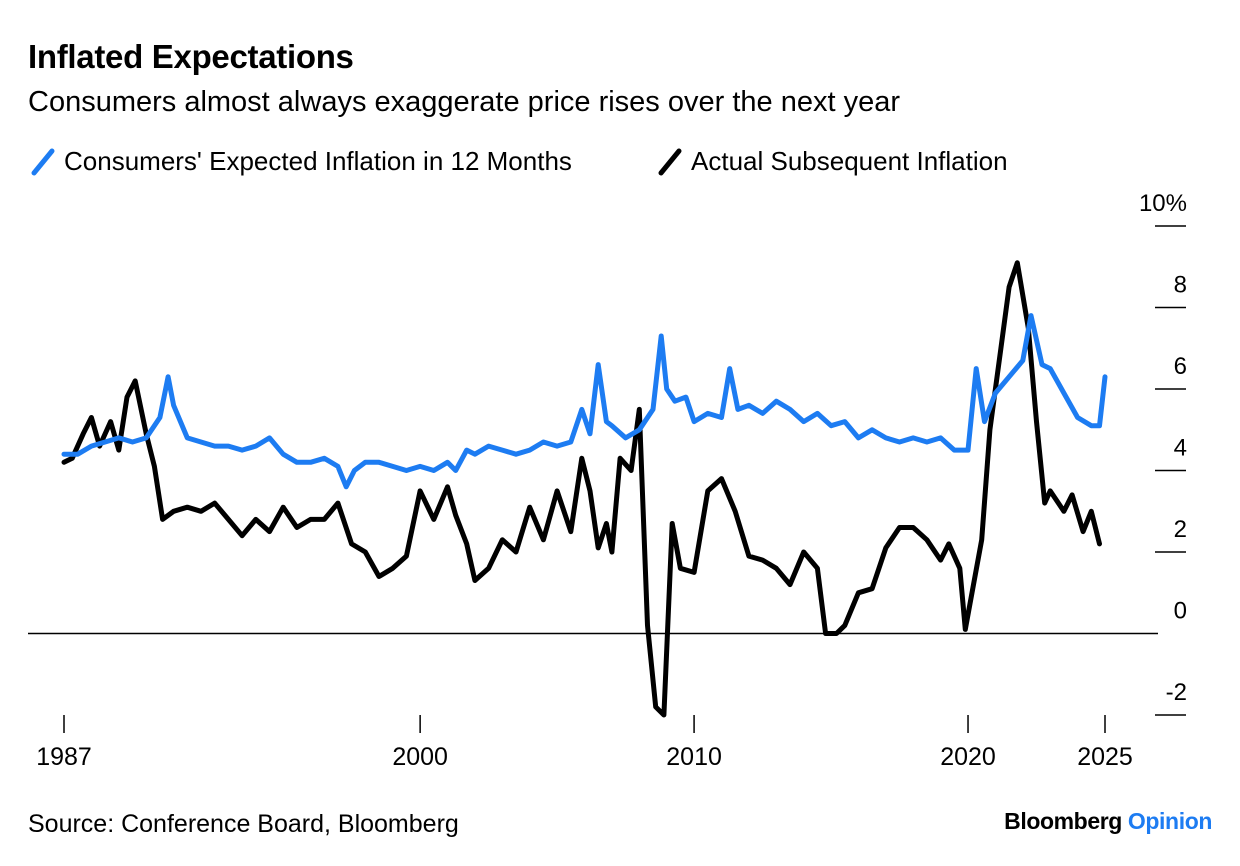 This screenshot has width=1240, height=866. What do you see at coordinates (64, 757) in the screenshot?
I see `x-tick-label: 1987` at bounding box center [64, 757].